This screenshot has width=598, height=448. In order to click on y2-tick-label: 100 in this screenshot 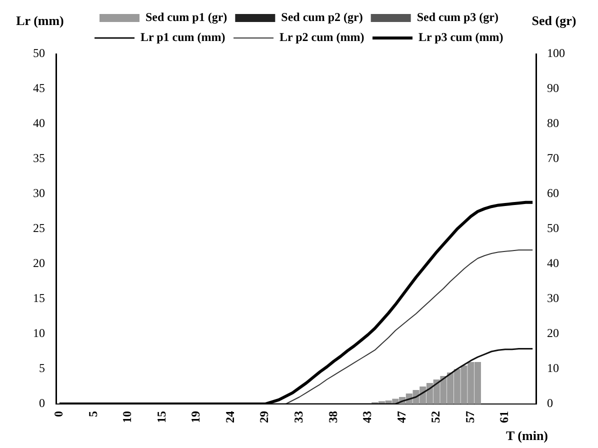, I will do `click(556, 53)`.